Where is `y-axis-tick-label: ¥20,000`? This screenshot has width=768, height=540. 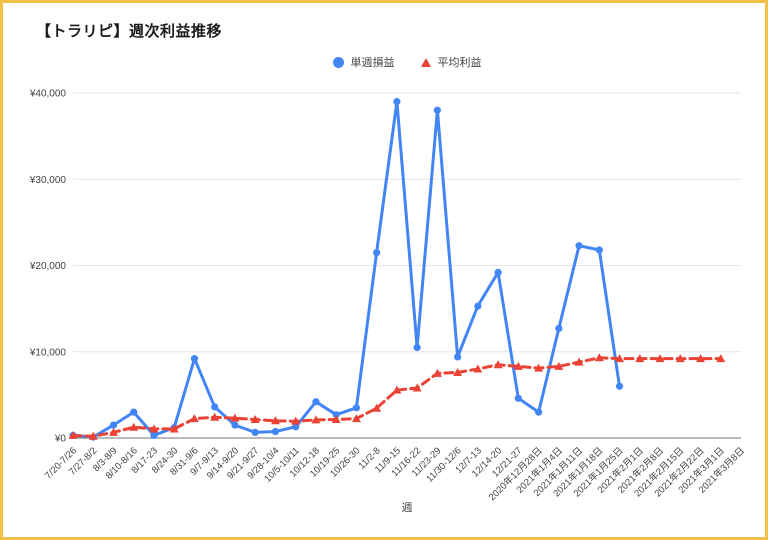 y-axis-tick-label: ¥20,000 is located at coordinates (48, 266).